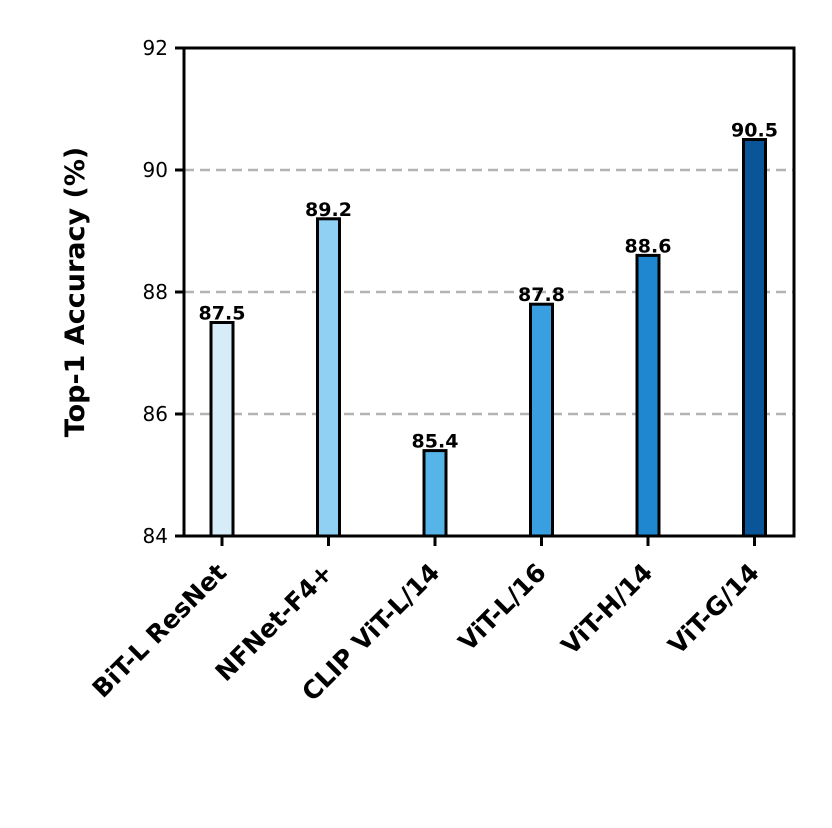 The height and width of the screenshot is (828, 832). Describe the element at coordinates (155, 48) in the screenshot. I see `y-tick-label: 92` at that location.